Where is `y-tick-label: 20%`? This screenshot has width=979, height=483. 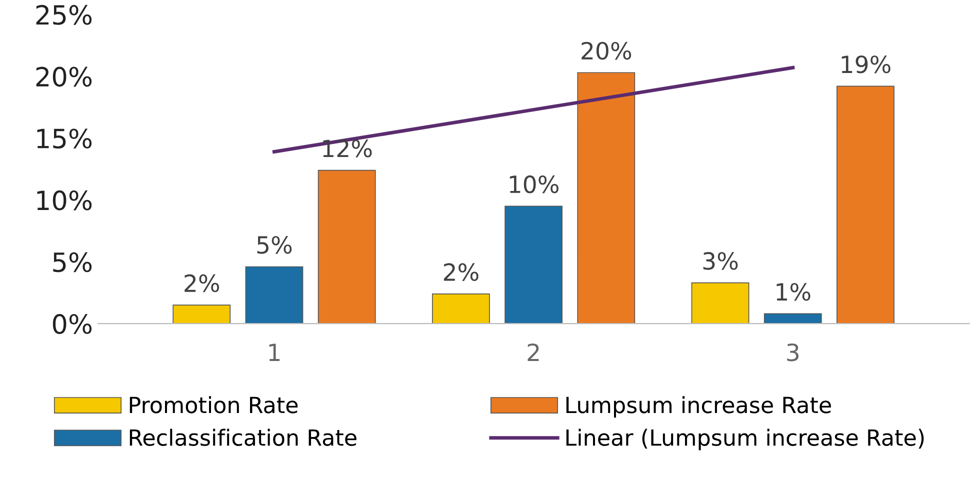
y-tick-label: 20% is located at coordinates (64, 76).